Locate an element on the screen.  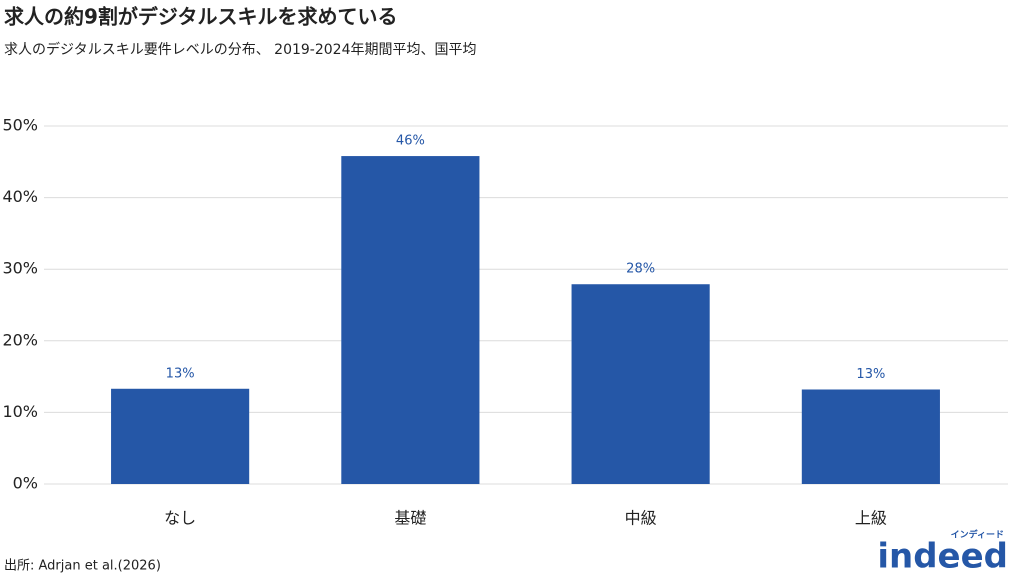
data-label: 46% is located at coordinates (410, 141).